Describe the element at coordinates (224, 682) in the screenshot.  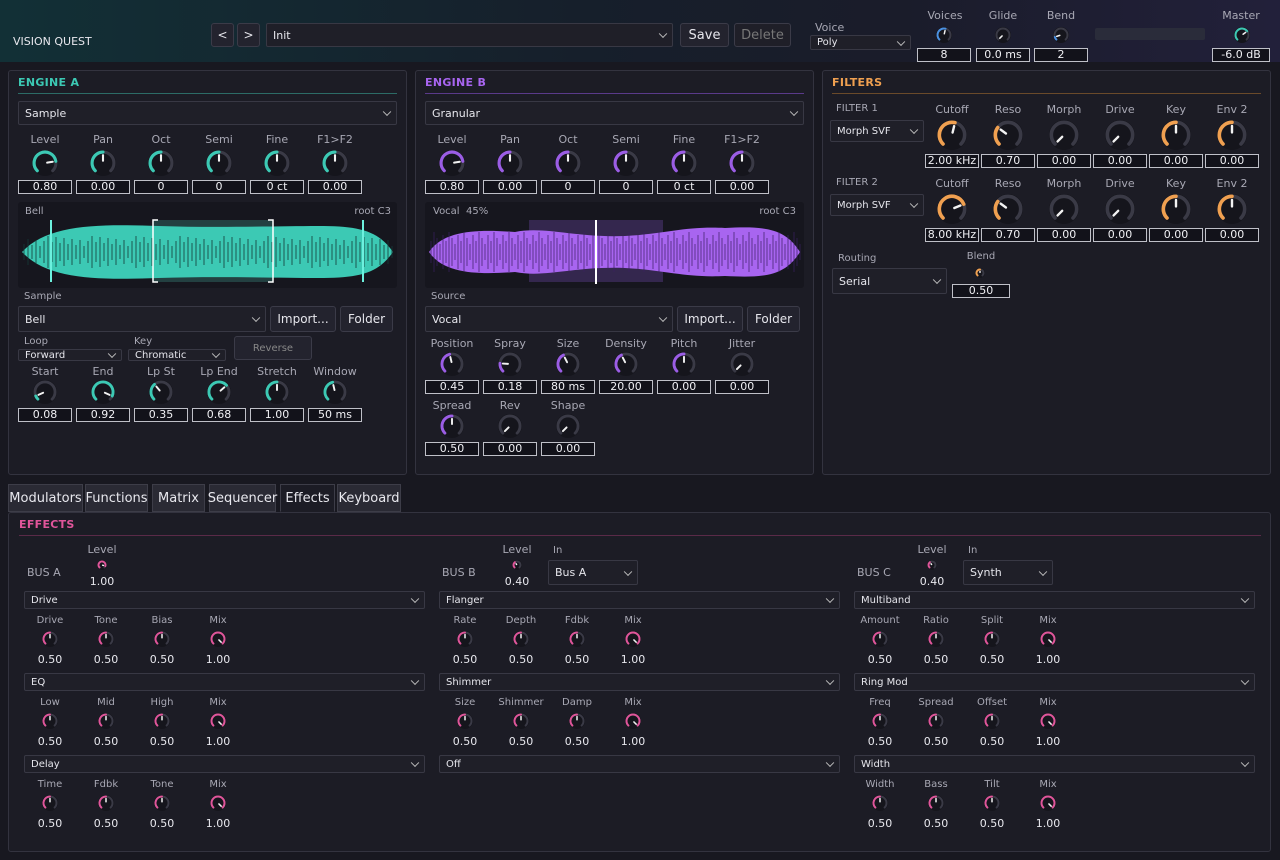
I see `bus-a-slot-2-select: EQ` at that location.